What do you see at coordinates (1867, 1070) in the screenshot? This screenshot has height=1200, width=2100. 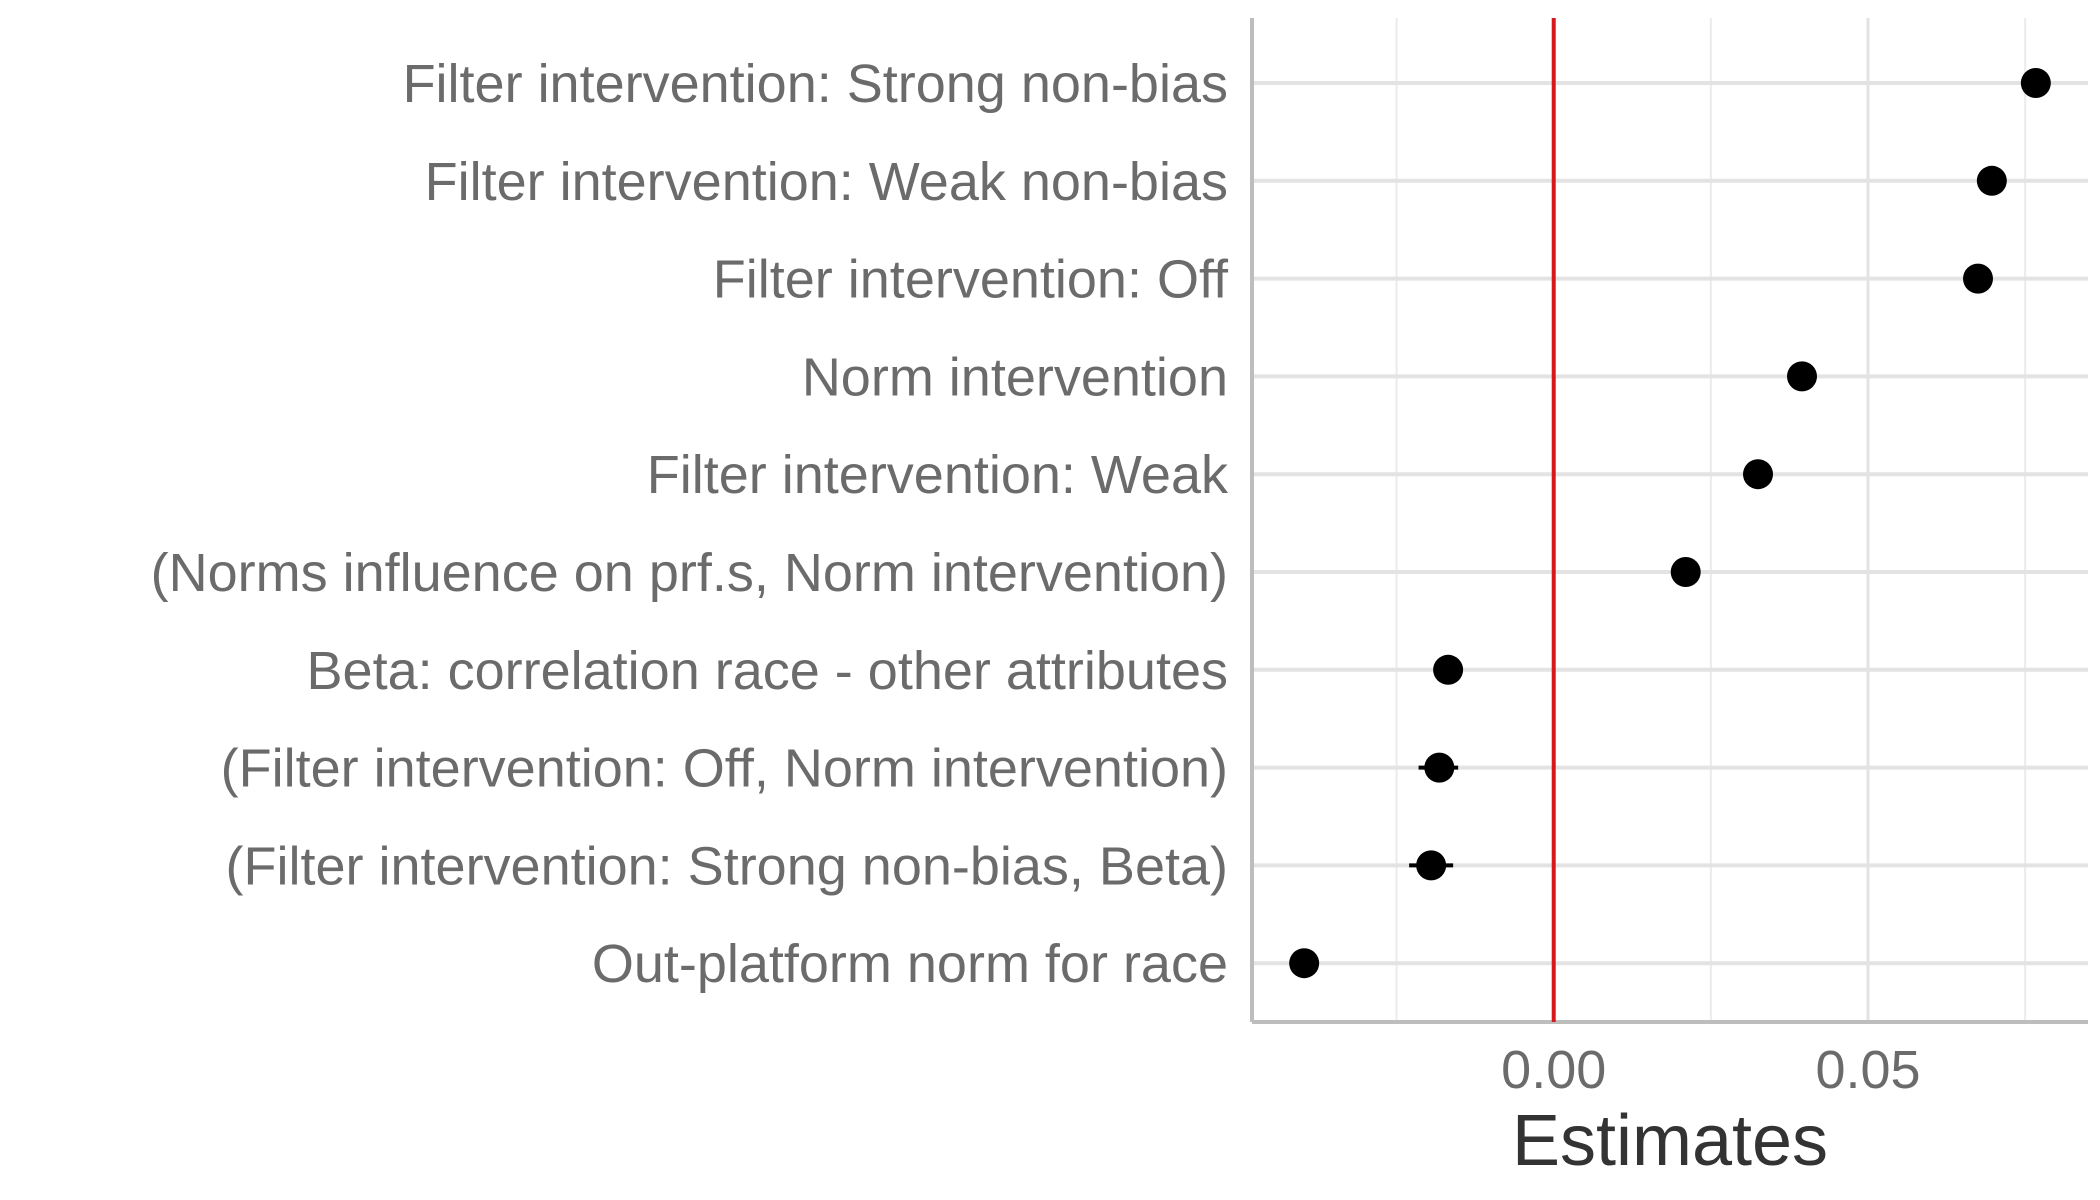 I see `x-tick-label: 0.05` at bounding box center [1867, 1070].